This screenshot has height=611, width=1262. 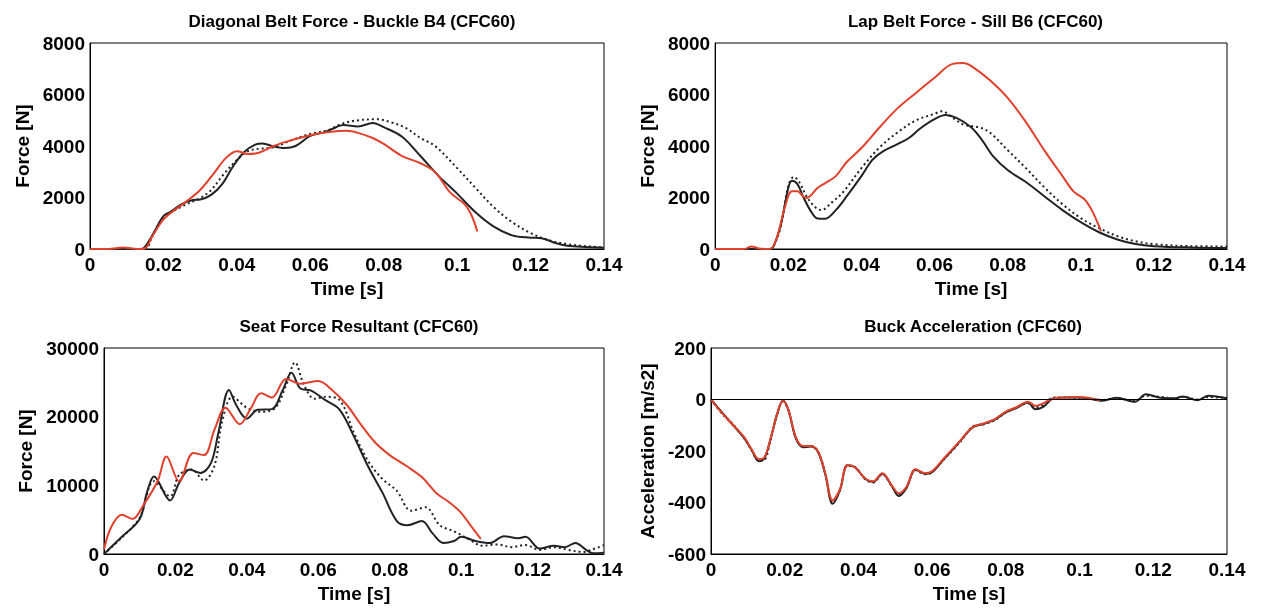 What do you see at coordinates (72, 485) in the screenshot?
I see `y-tick-label: 10000` at bounding box center [72, 485].